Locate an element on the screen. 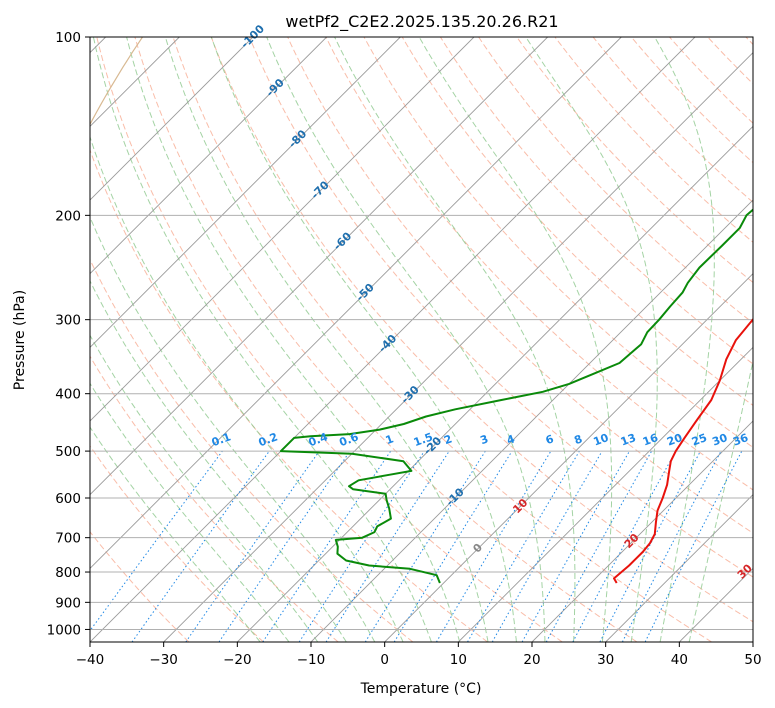 This screenshot has width=775, height=708. mixing-ratio-label: 6 is located at coordinates (550, 439).